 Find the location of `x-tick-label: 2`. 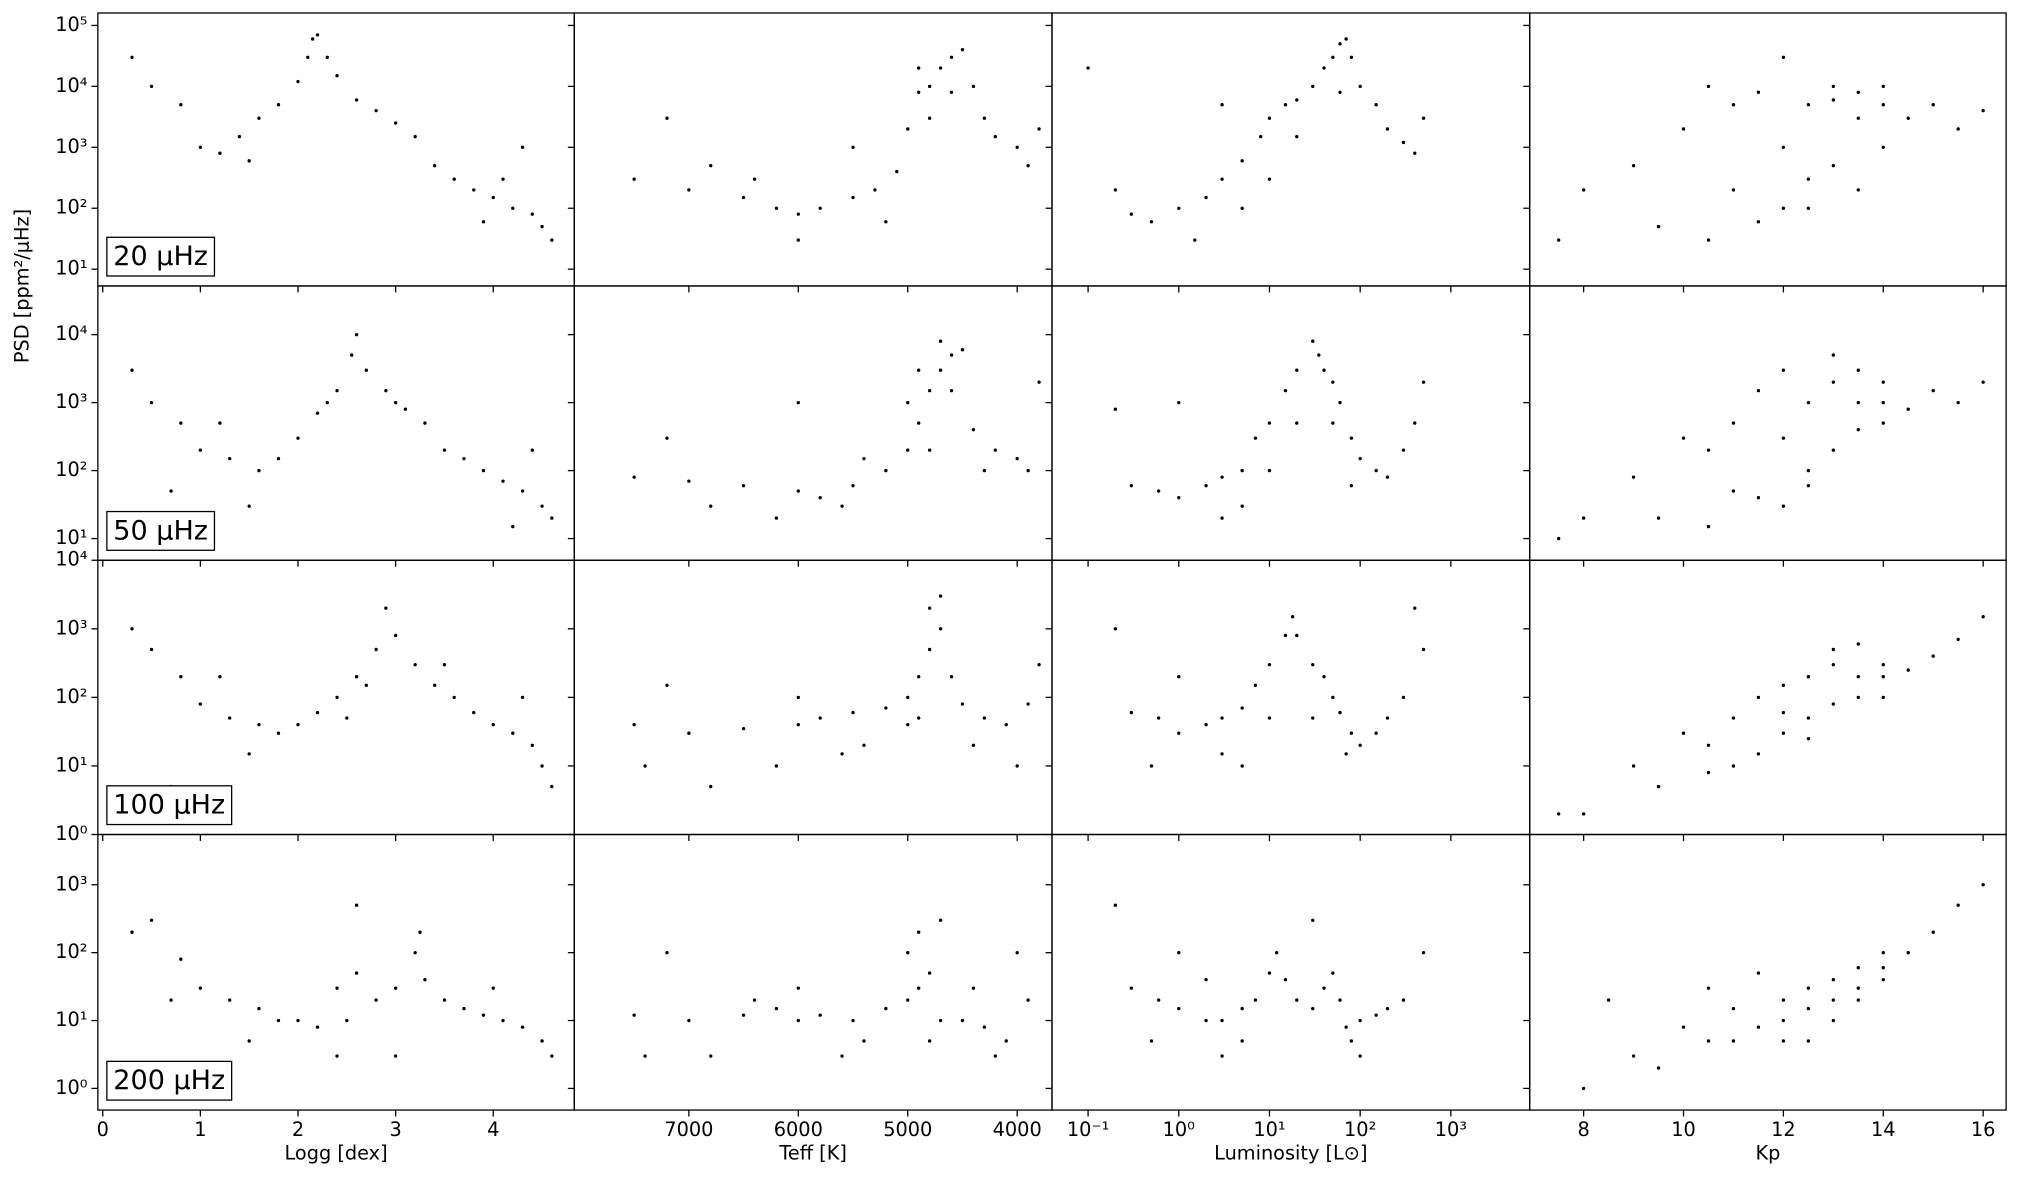

x-tick-label: 2 is located at coordinates (298, 1129).